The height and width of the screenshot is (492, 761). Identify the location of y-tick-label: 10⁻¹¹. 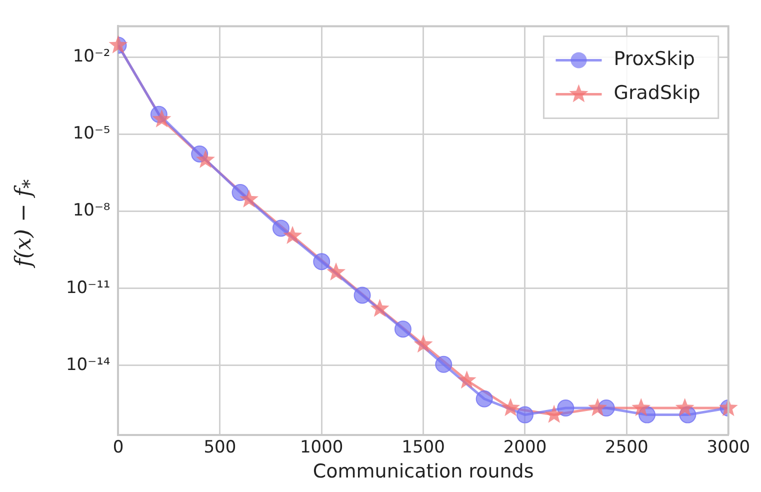
(88, 288).